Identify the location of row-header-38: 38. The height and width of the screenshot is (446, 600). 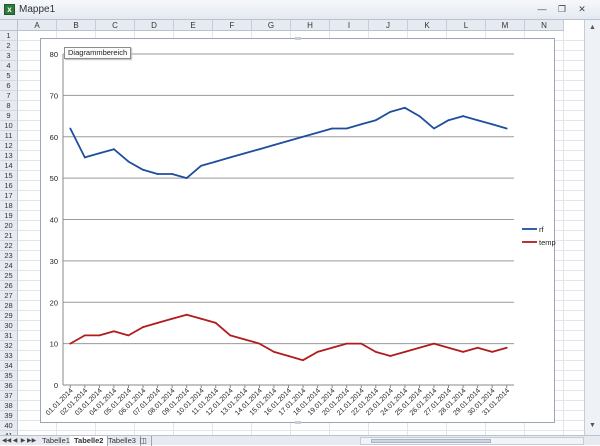
(9, 406).